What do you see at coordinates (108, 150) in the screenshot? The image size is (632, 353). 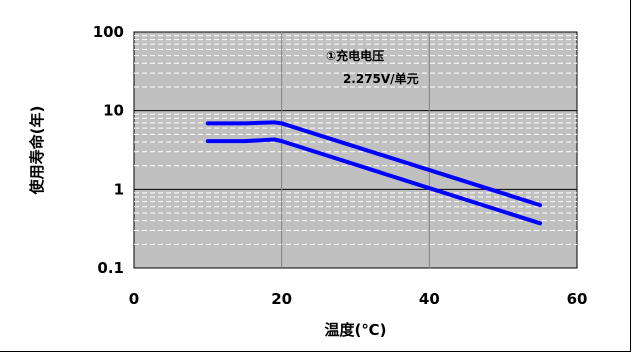 I see `y-ticks: 100 10 1 0.1` at bounding box center [108, 150].